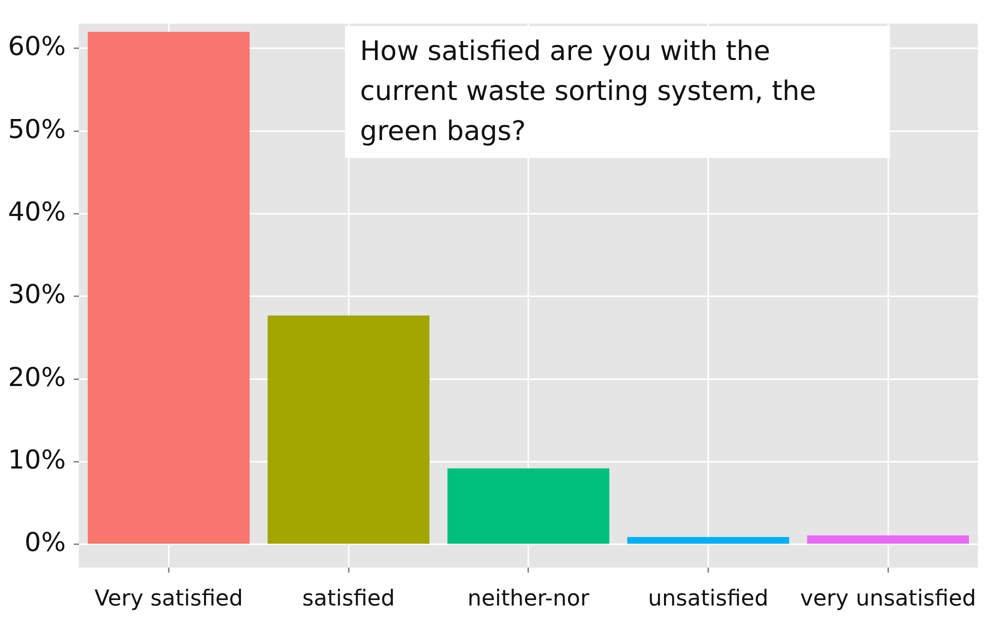  What do you see at coordinates (348, 599) in the screenshot?
I see `x-tick-label: satisfied` at bounding box center [348, 599].